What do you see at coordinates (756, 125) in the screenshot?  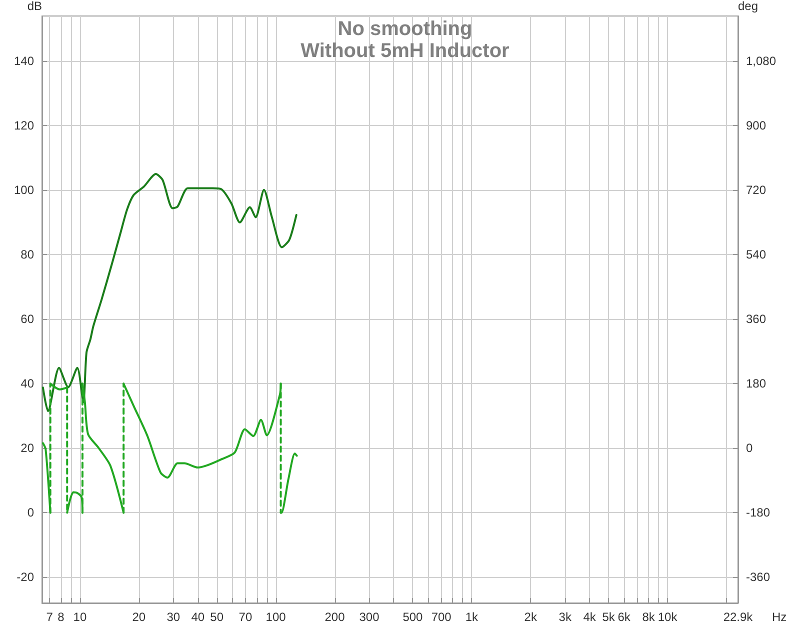 I see `y2-tick-label: 900` at bounding box center [756, 125].